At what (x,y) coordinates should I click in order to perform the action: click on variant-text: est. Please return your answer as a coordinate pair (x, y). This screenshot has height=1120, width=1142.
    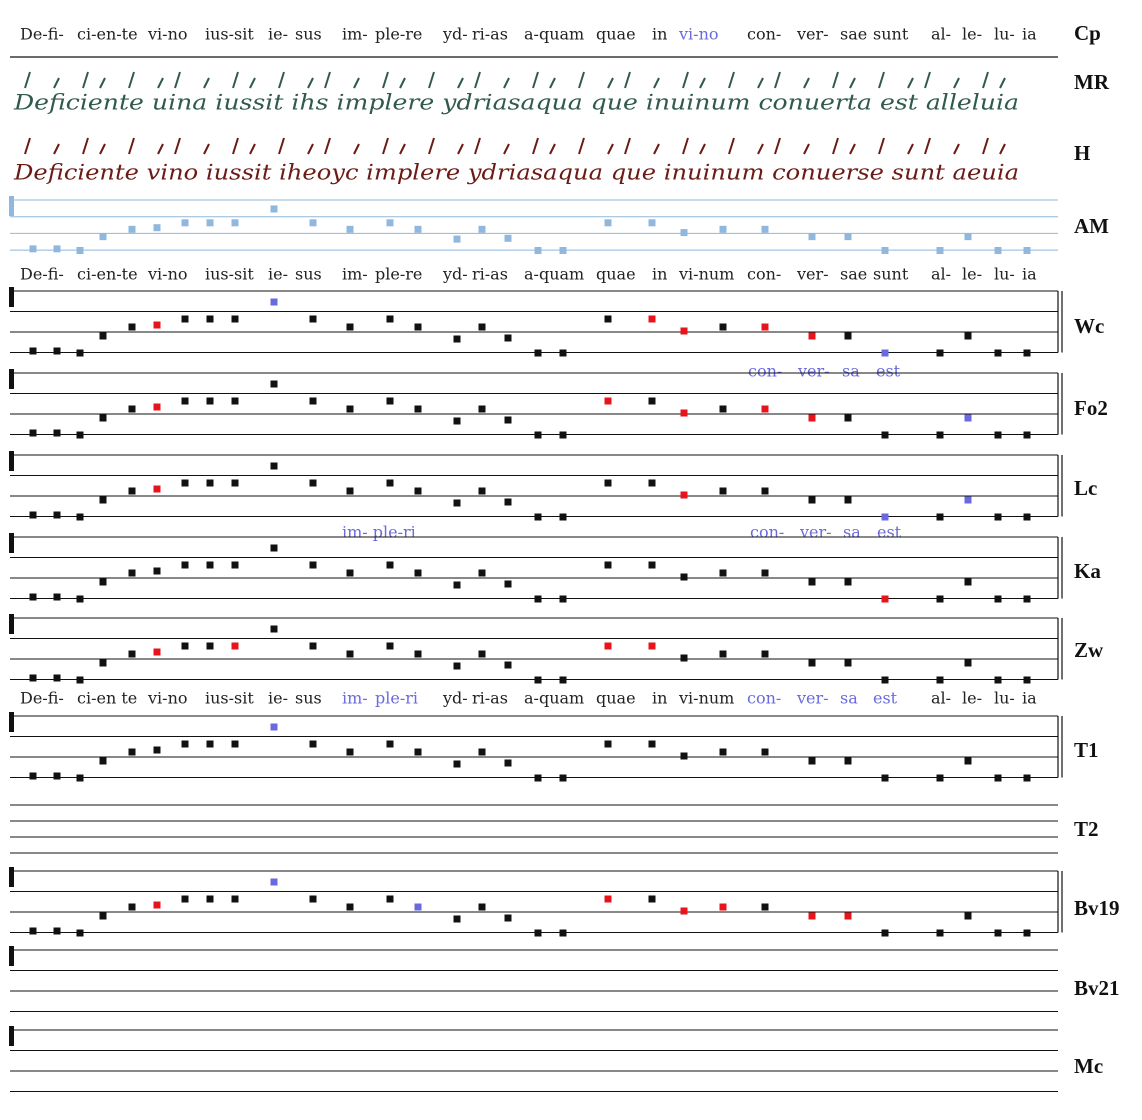
    Looking at the image, I should click on (888, 371).